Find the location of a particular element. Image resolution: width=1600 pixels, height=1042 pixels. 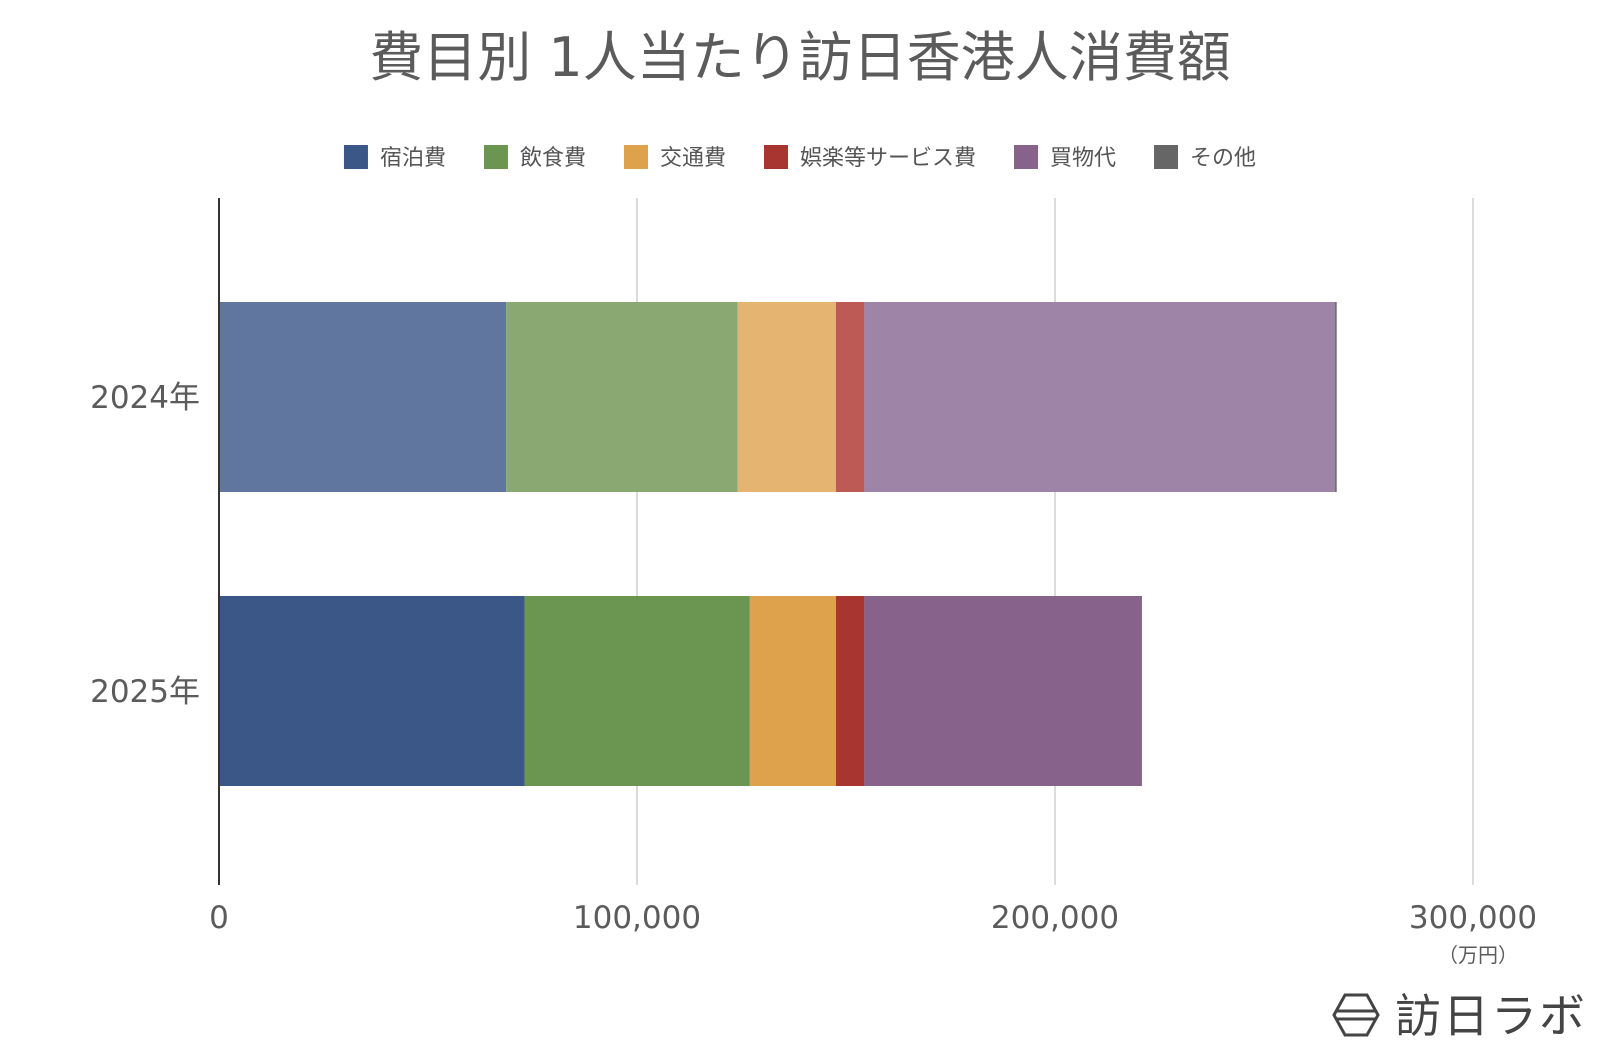

legend: 宿泊費 飲食費 交通費 娯楽等サービス費 買物代 その他 is located at coordinates (799, 158).